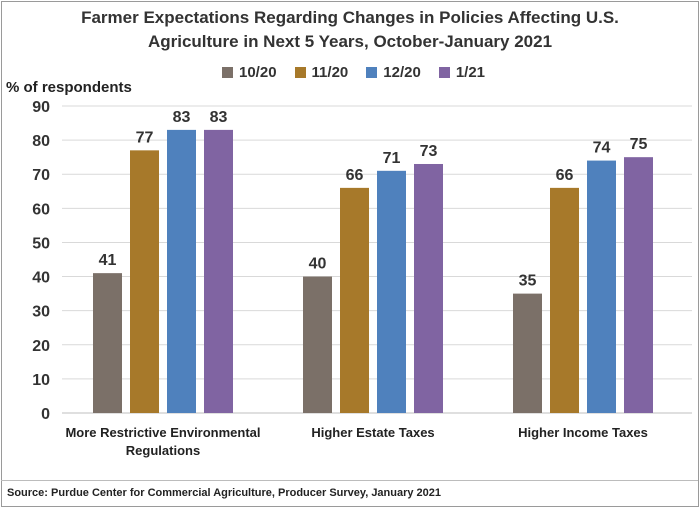 The image size is (700, 508). I want to click on legend-item-10-20: 10/20, so click(249, 72).